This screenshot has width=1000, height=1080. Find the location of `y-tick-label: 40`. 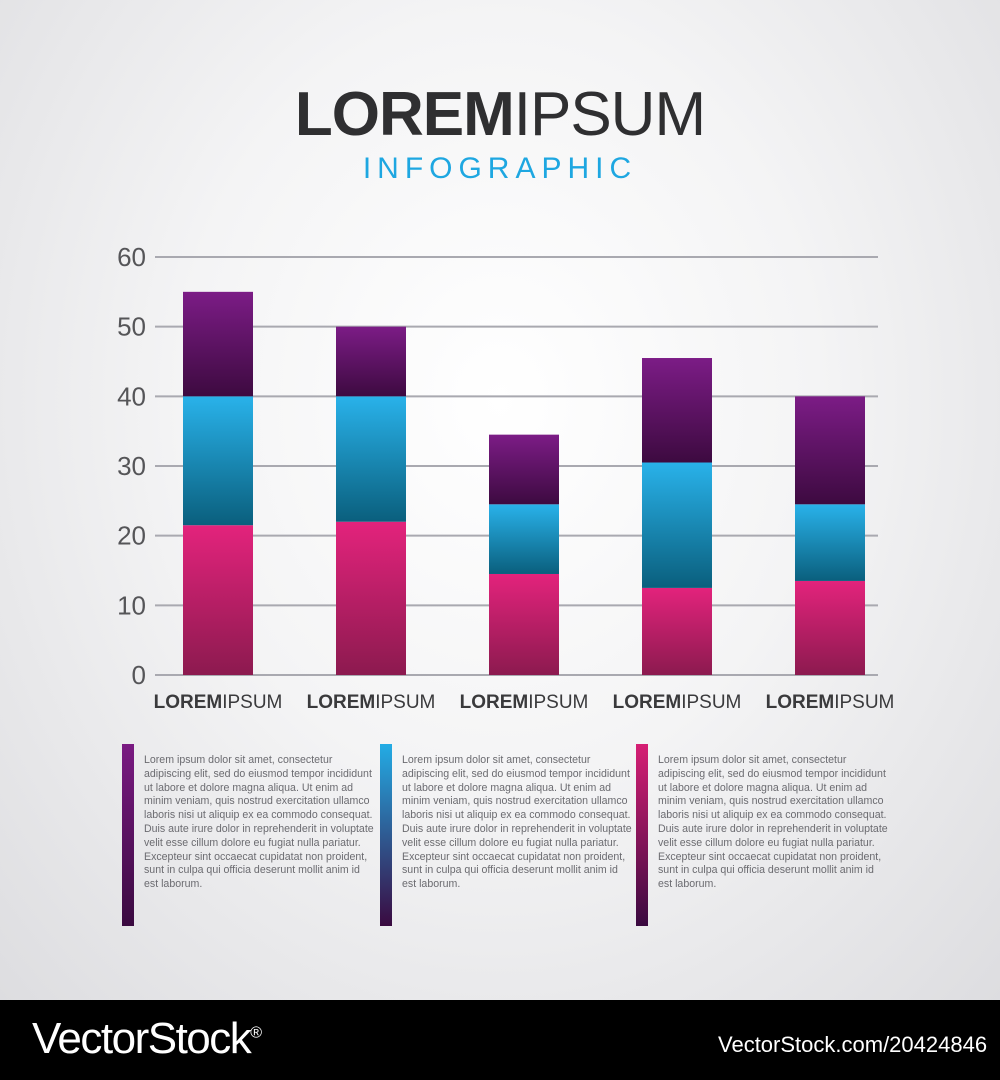

y-tick-label: 40 is located at coordinates (131, 396).